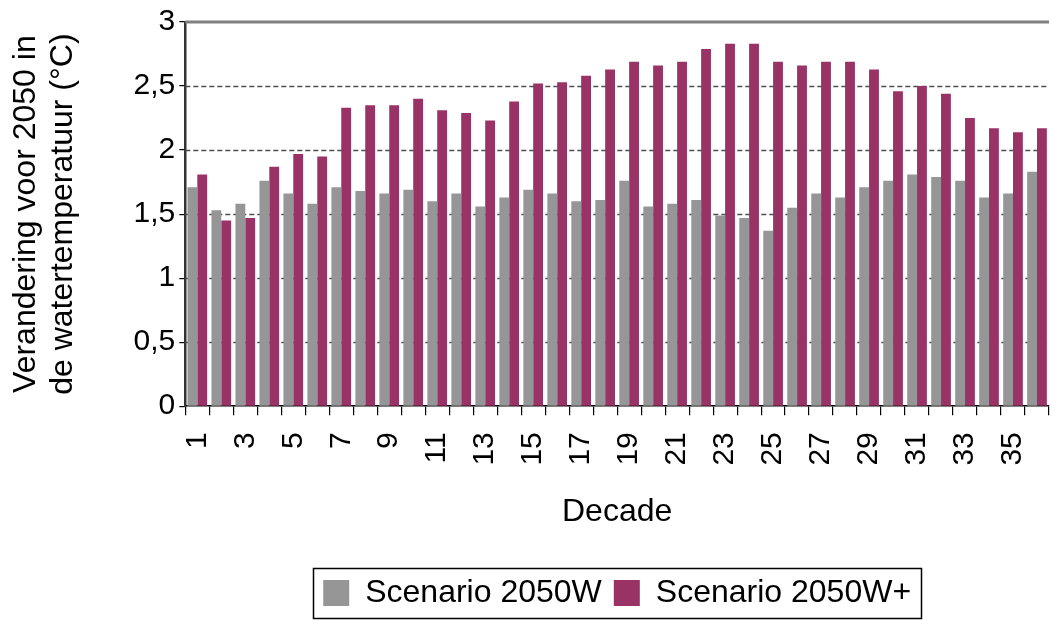 The image size is (1051, 621). Describe the element at coordinates (963, 449) in the screenshot. I see `x-tick-label: 33` at that location.